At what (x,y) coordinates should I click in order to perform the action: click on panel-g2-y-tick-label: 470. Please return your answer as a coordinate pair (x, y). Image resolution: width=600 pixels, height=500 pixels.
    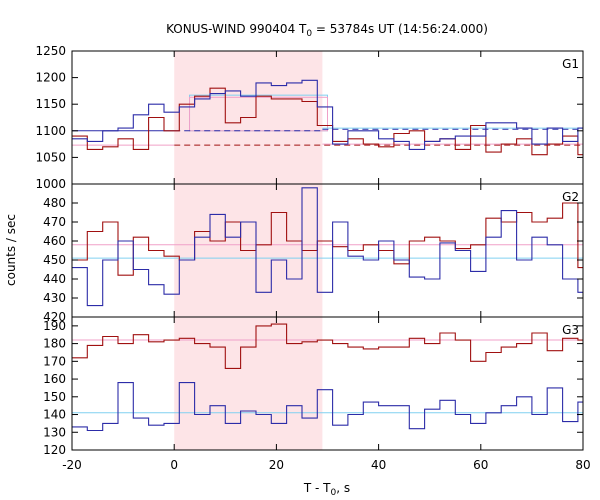
    Looking at the image, I should click on (54, 222).